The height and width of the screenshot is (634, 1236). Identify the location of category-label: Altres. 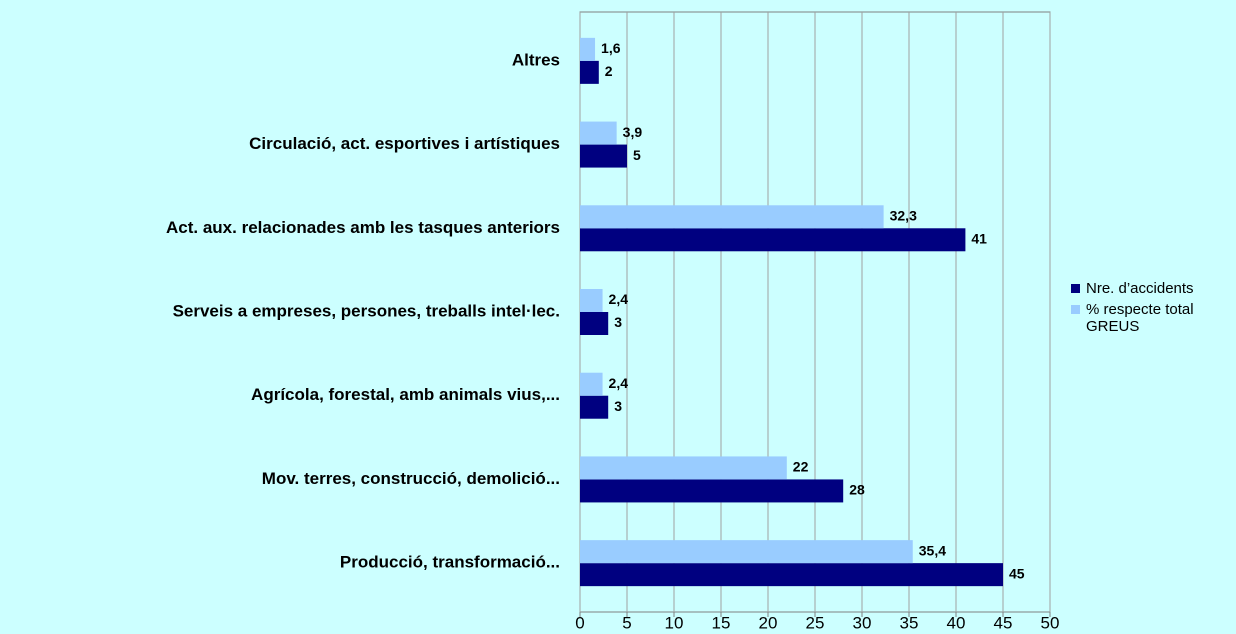
(536, 59).